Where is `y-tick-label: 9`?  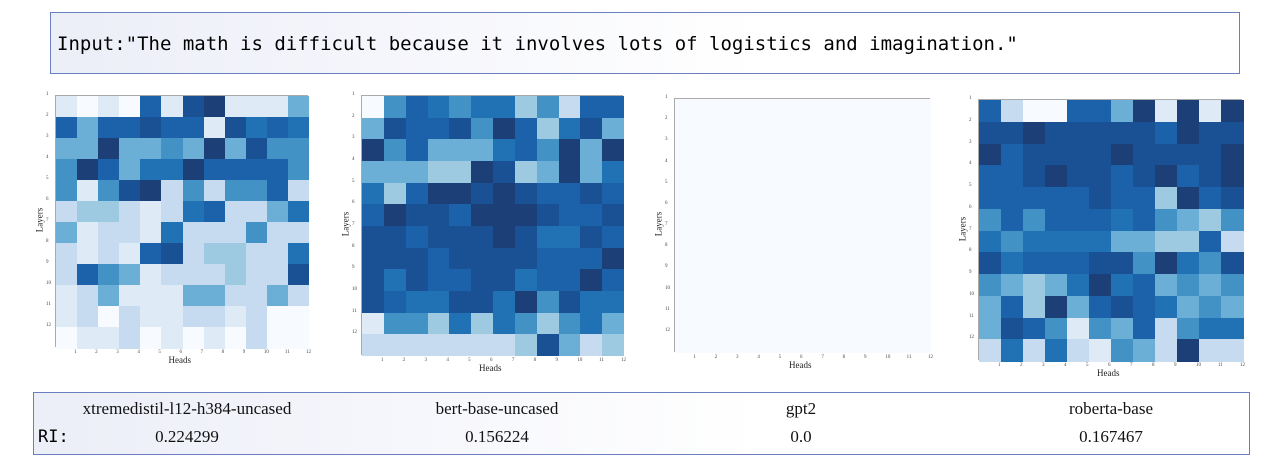
y-tick-label: 9 is located at coordinates (353, 268).